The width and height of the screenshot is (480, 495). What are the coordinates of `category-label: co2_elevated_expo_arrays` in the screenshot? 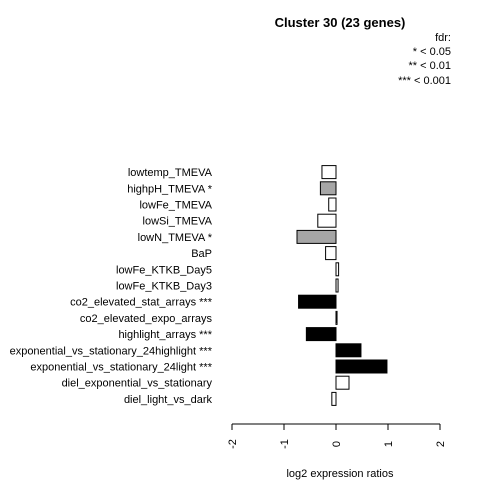 It's located at (146, 319).